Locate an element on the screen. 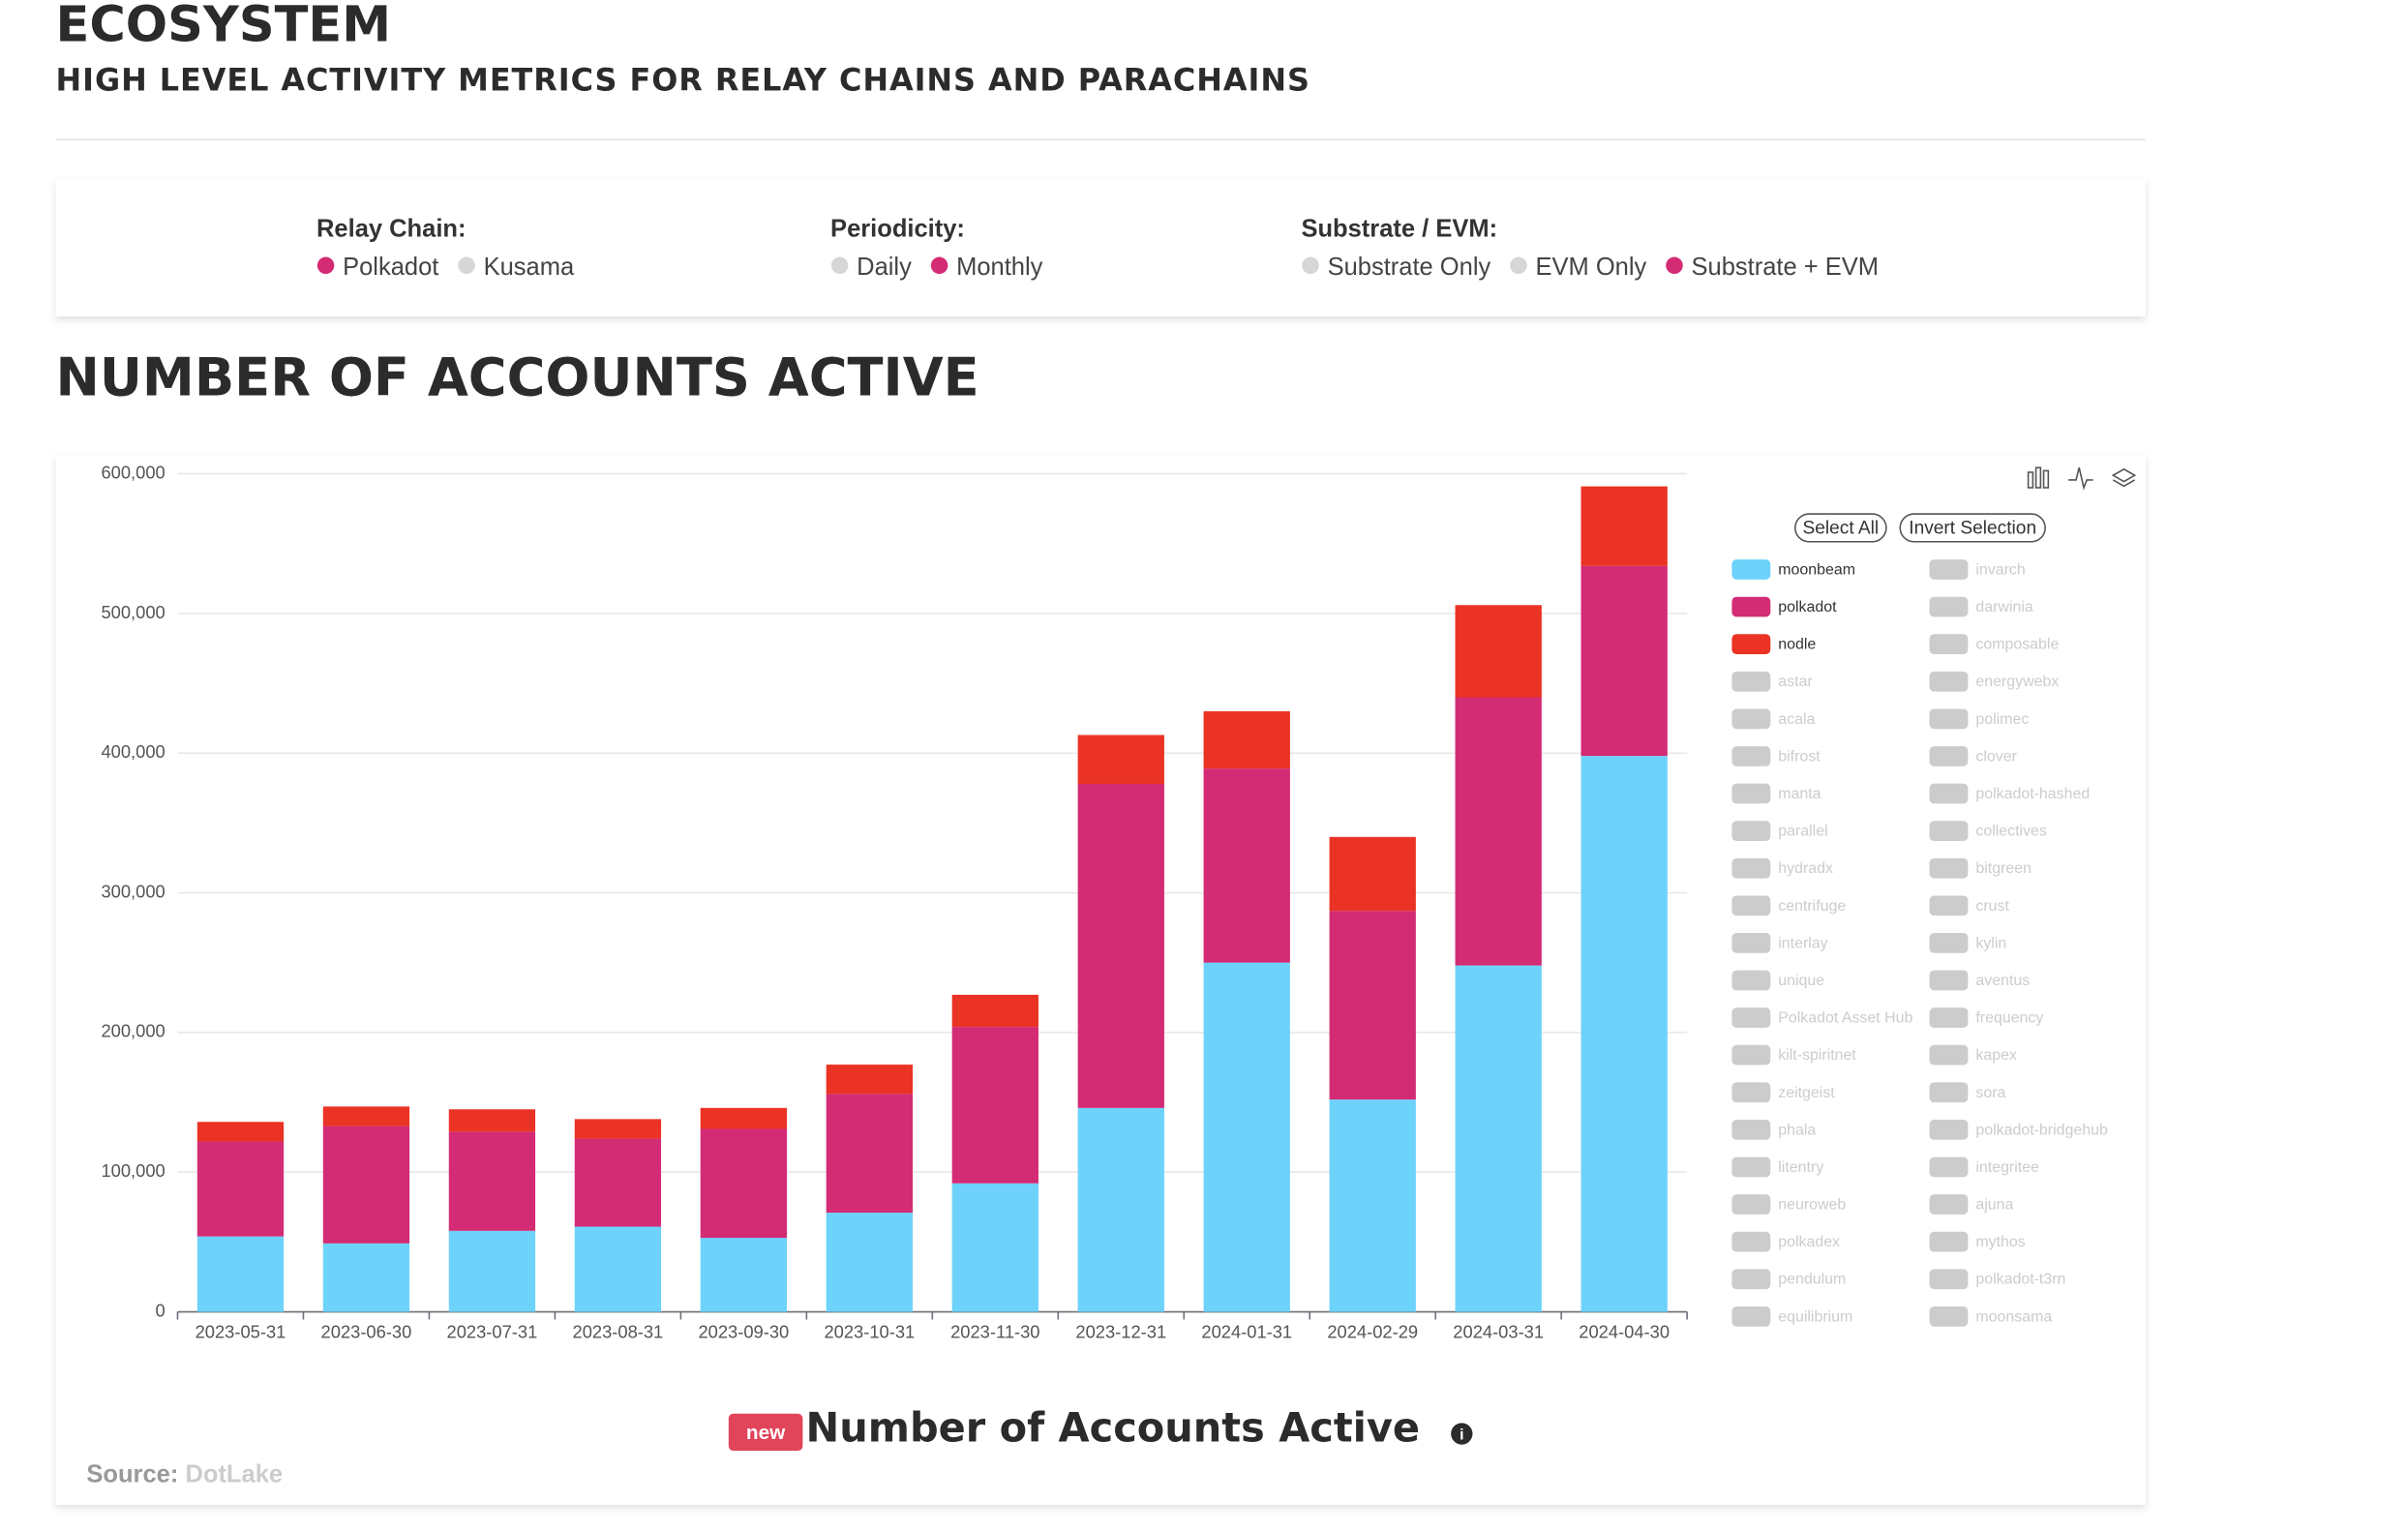 This screenshot has width=2408, height=1531. legend-button-label: Select All is located at coordinates (1841, 528).